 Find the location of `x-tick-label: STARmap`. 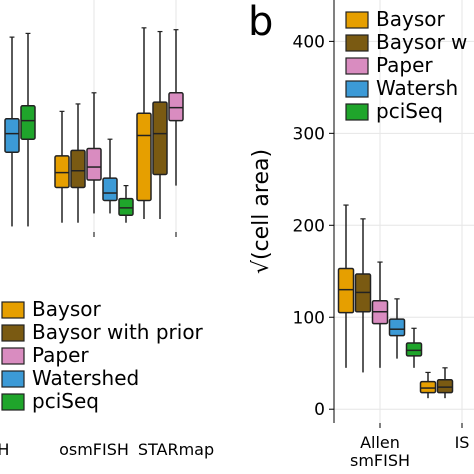

x-tick-label: STARmap is located at coordinates (176, 449).